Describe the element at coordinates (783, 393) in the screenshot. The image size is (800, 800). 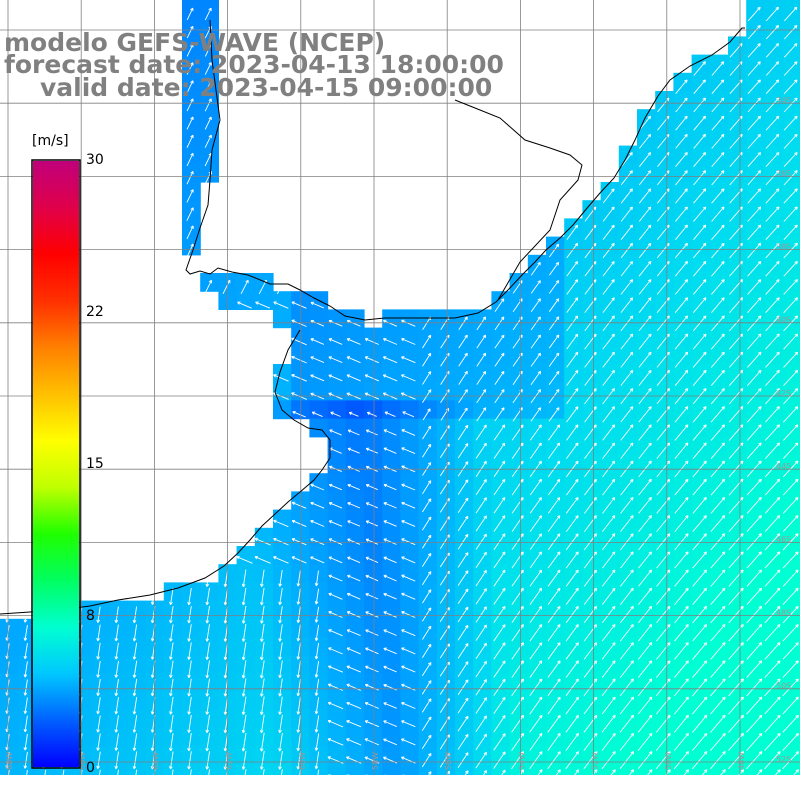
I see `latitude-tick-label: 42S` at that location.